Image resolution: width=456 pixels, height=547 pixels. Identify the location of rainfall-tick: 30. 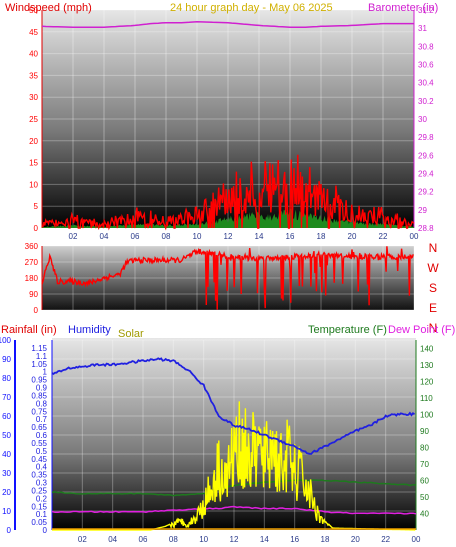
(6, 473).